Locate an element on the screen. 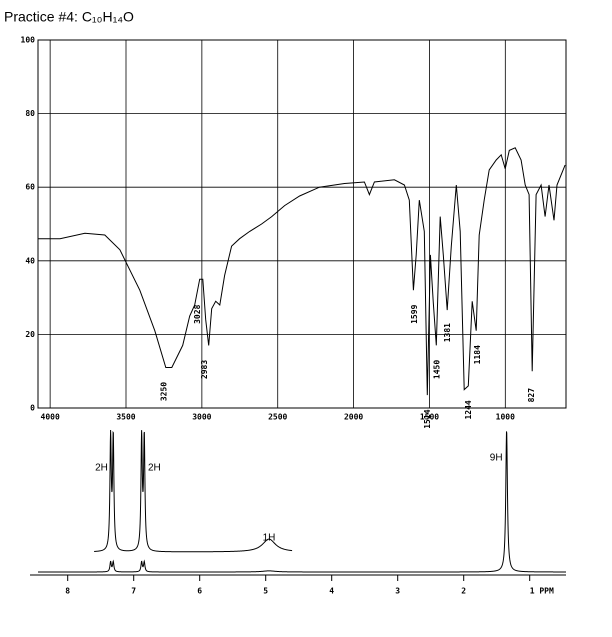  x-tick-label: 3000 is located at coordinates (201, 417).